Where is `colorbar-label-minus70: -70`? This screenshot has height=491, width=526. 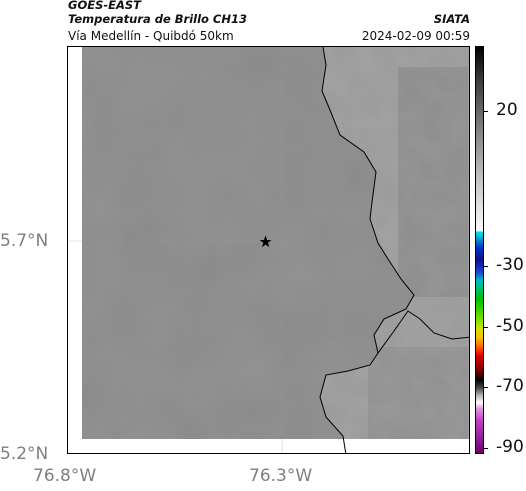
colorbar-label-minus70: -70 is located at coordinates (510, 386).